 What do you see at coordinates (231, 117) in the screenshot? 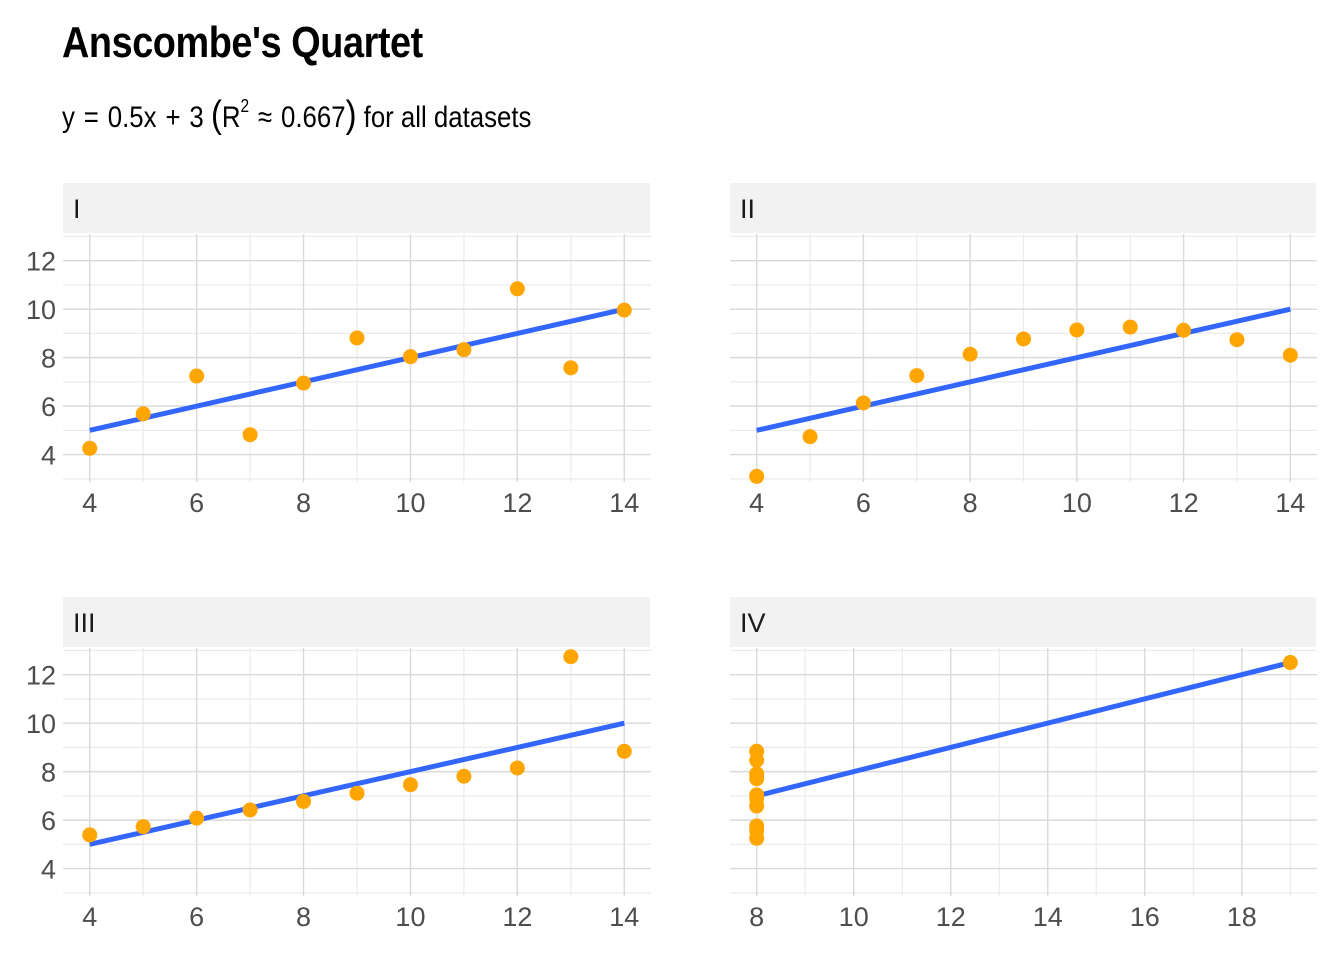
I see `subtitle-r: R` at bounding box center [231, 117].